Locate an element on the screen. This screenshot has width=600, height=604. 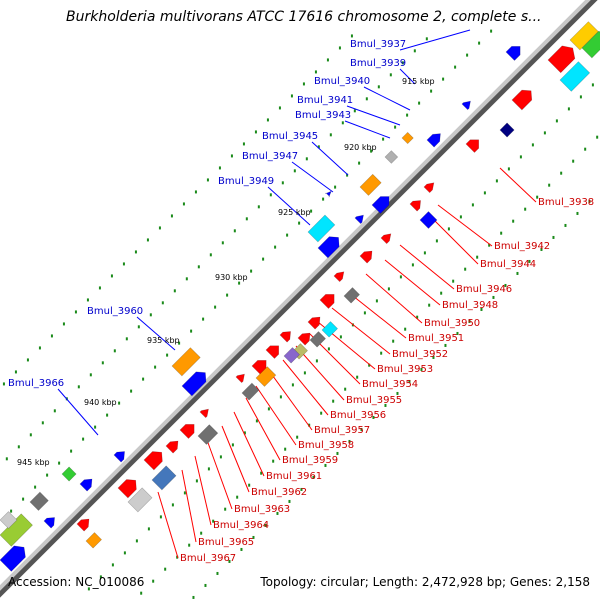
gene-label-top: Bmul_3941 is located at coordinates (325, 100).